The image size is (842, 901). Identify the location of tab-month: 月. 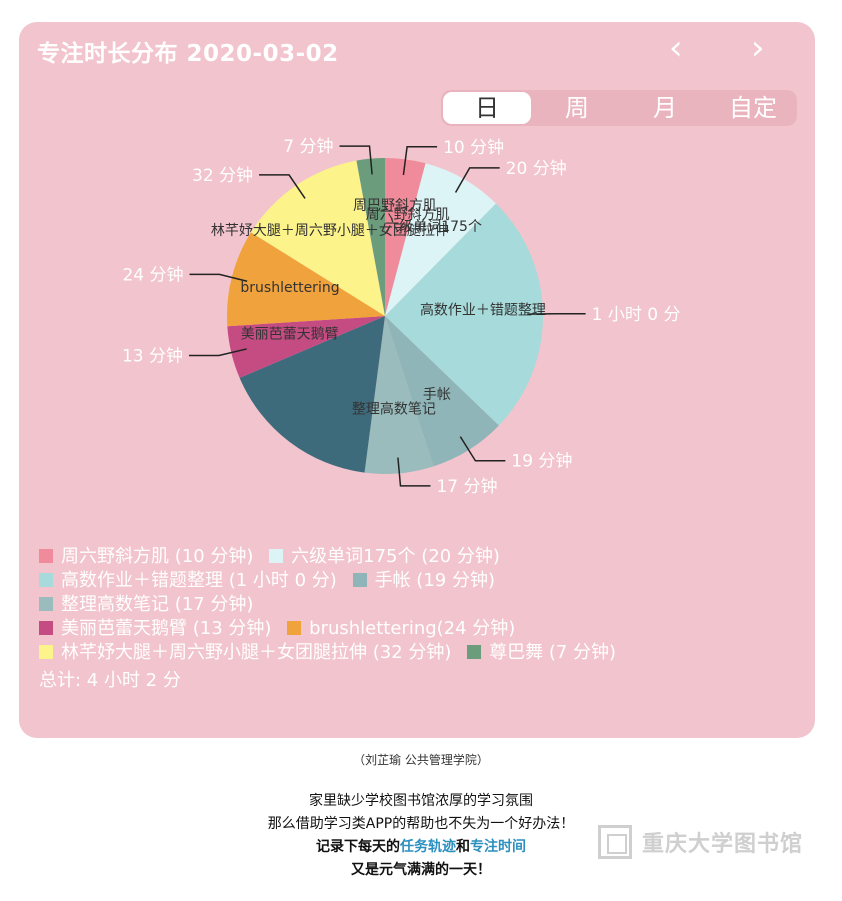
(665, 108).